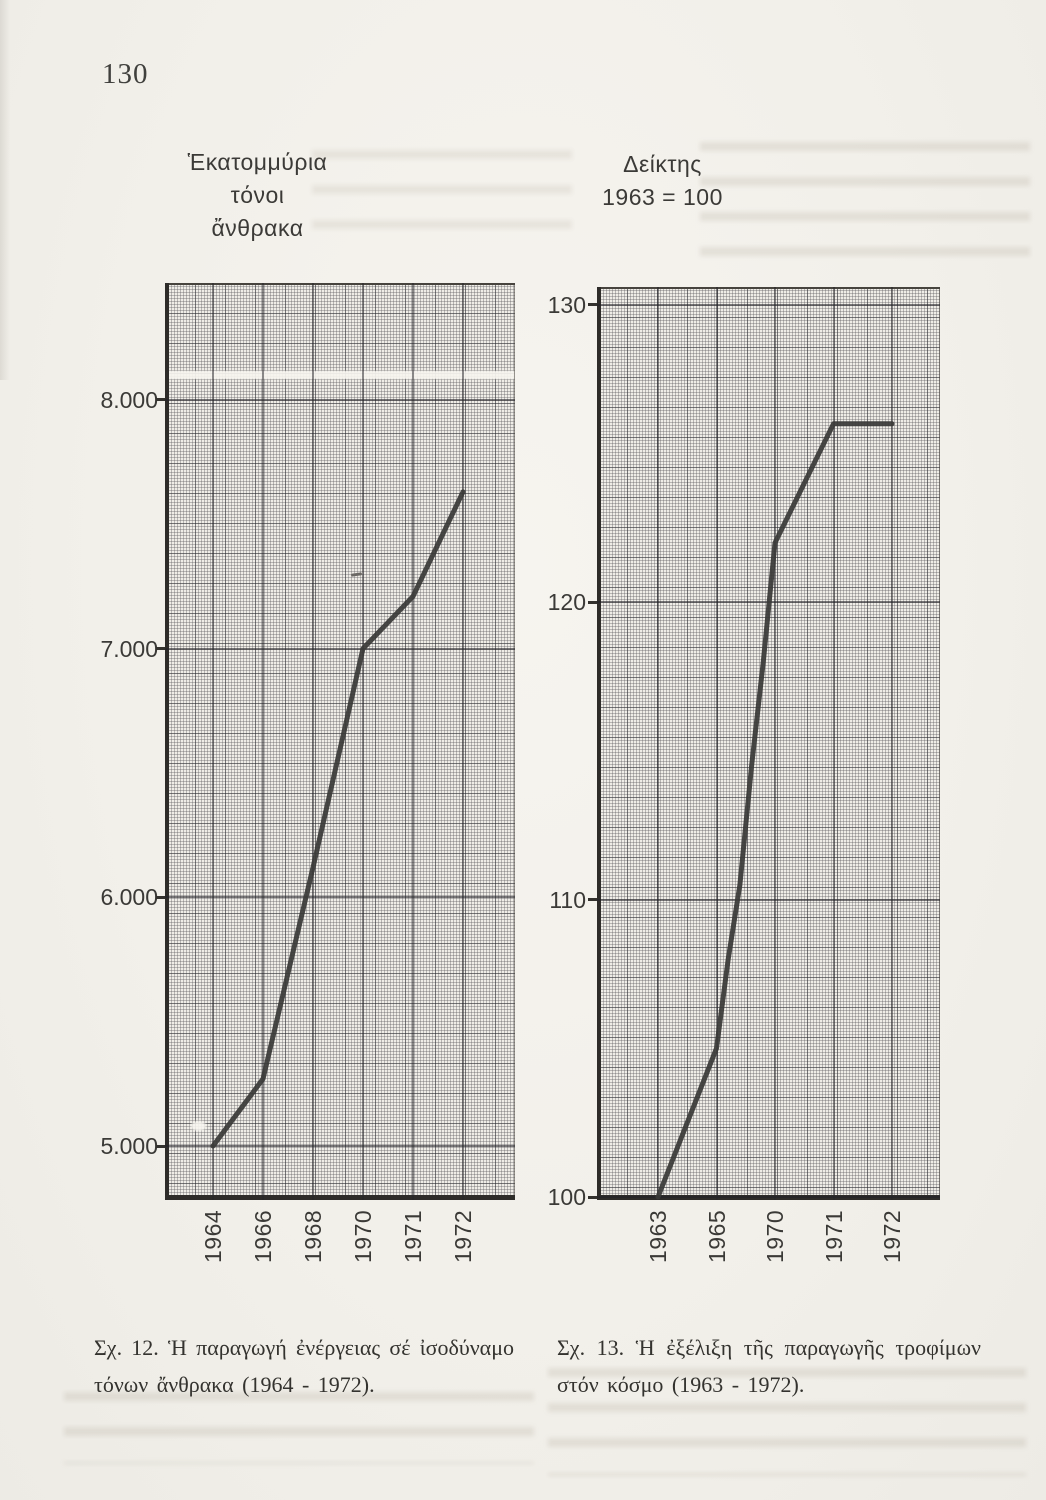 This screenshot has height=1500, width=1046. I want to click on coal-chart-x-axis-labels: 1964 1966 1968 1970 1971 1972, so click(340, 1242).